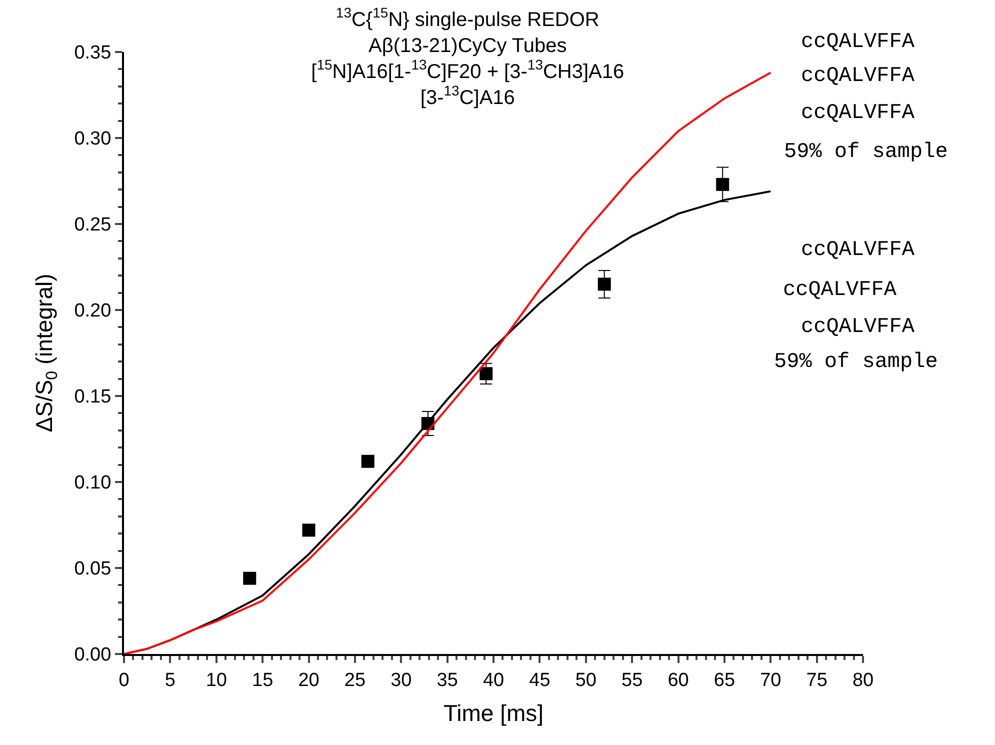 Image resolution: width=995 pixels, height=745 pixels. I want to click on x-tick-label: 55, so click(632, 680).